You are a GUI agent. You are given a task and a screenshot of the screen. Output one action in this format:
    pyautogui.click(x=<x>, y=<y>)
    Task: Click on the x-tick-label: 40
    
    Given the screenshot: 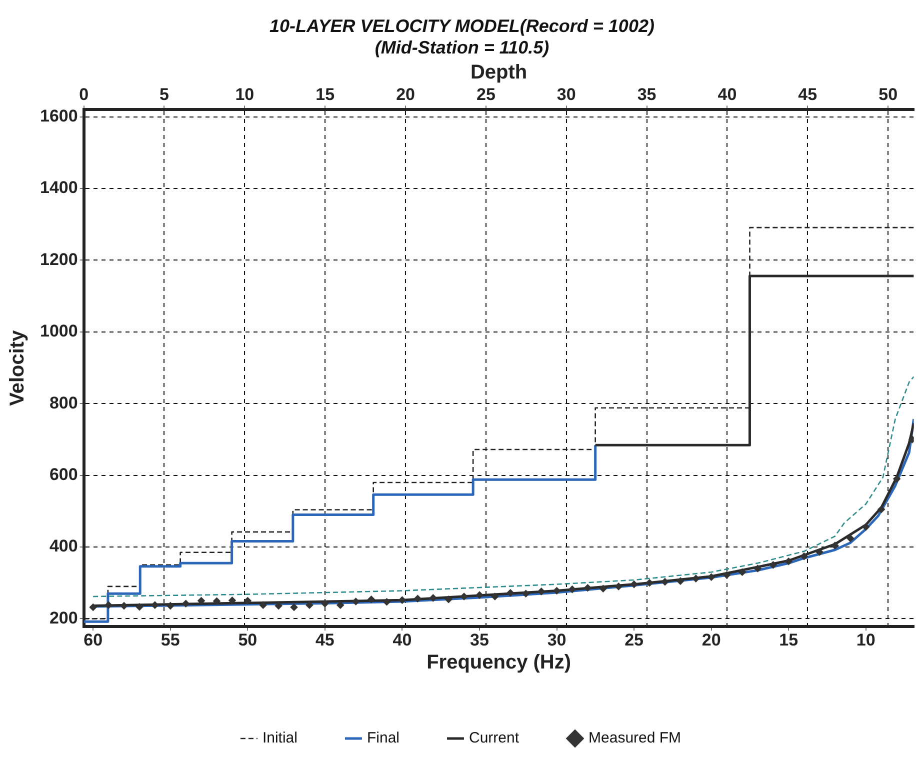 What is the action you would take?
    pyautogui.click(x=402, y=640)
    